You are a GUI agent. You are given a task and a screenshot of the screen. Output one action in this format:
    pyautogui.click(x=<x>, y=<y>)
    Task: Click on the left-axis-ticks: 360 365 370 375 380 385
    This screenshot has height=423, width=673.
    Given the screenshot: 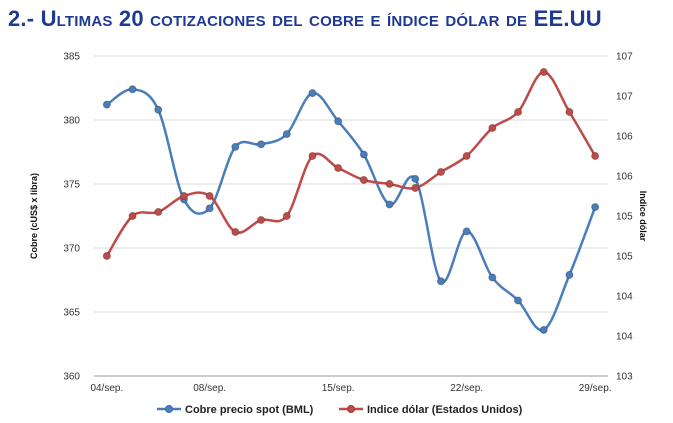 What is the action you would take?
    pyautogui.click(x=71, y=217)
    